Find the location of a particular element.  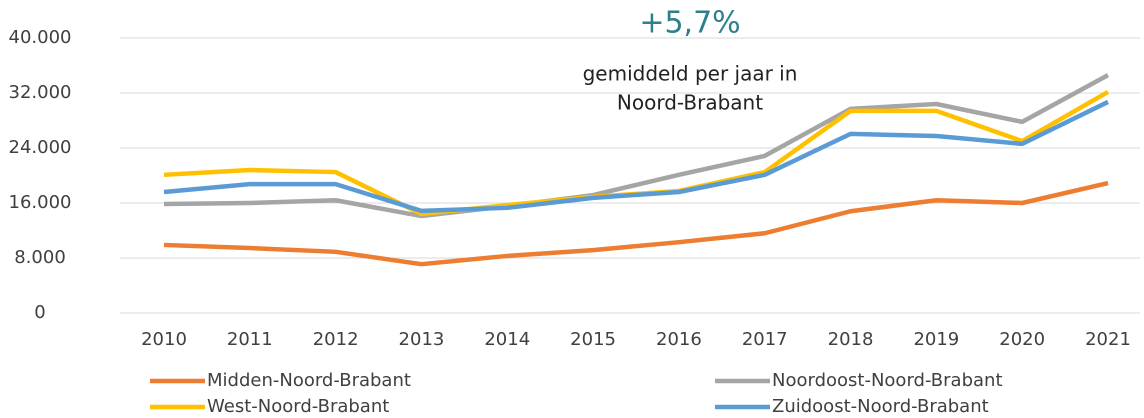

x-tick-label: 2019 is located at coordinates (936, 339).